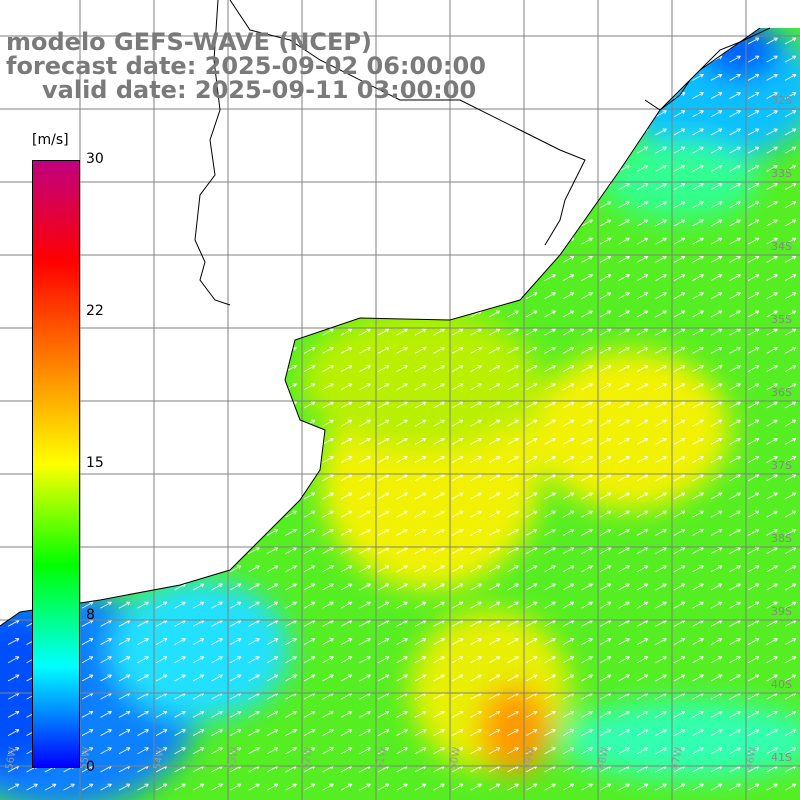  What do you see at coordinates (189, 42) in the screenshot?
I see `model-title: modelo GEFS-WAVE (NCEP)` at bounding box center [189, 42].